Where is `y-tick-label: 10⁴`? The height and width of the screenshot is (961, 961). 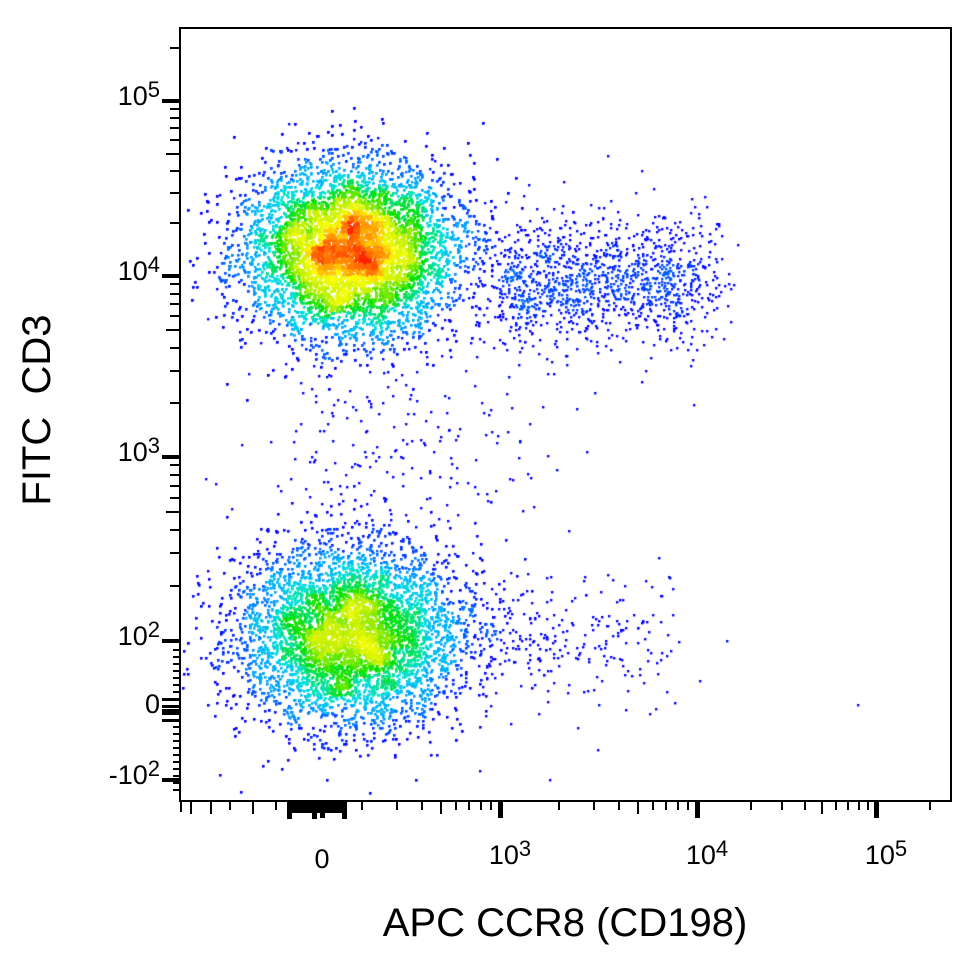
y-tick-label: 10⁴ is located at coordinates (138, 269).